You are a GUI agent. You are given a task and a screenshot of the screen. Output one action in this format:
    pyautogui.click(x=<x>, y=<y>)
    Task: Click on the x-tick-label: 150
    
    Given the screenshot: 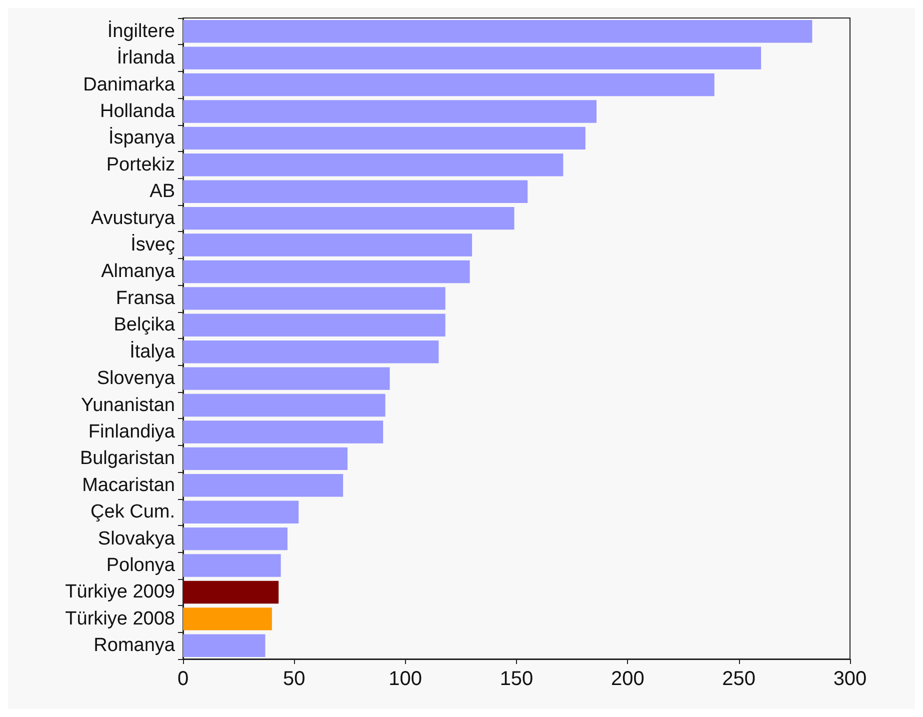 What is the action you would take?
    pyautogui.click(x=517, y=679)
    